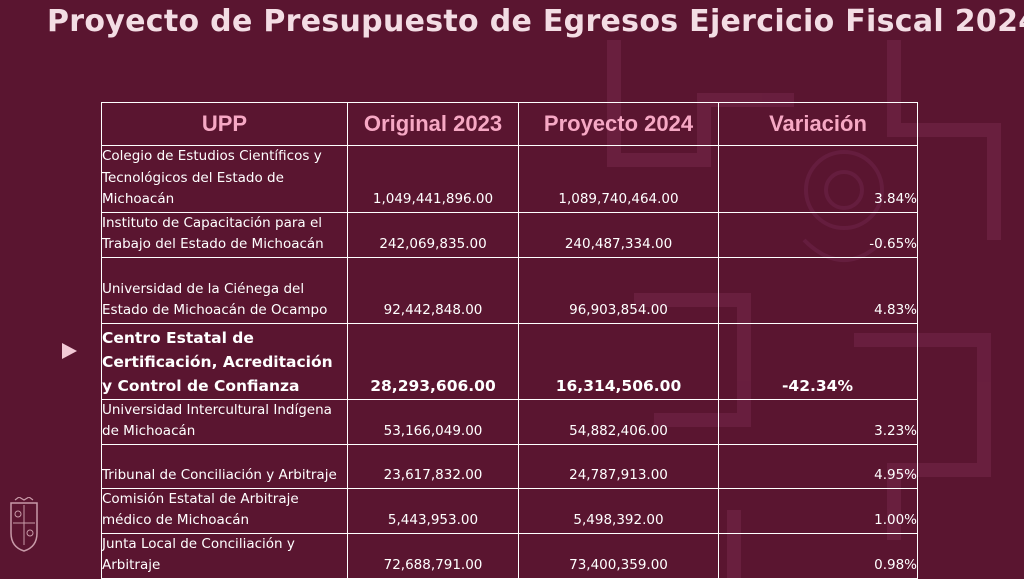  I want to click on upp-cell: Tribunal de Conciliación y Arbitraje, so click(224, 466).